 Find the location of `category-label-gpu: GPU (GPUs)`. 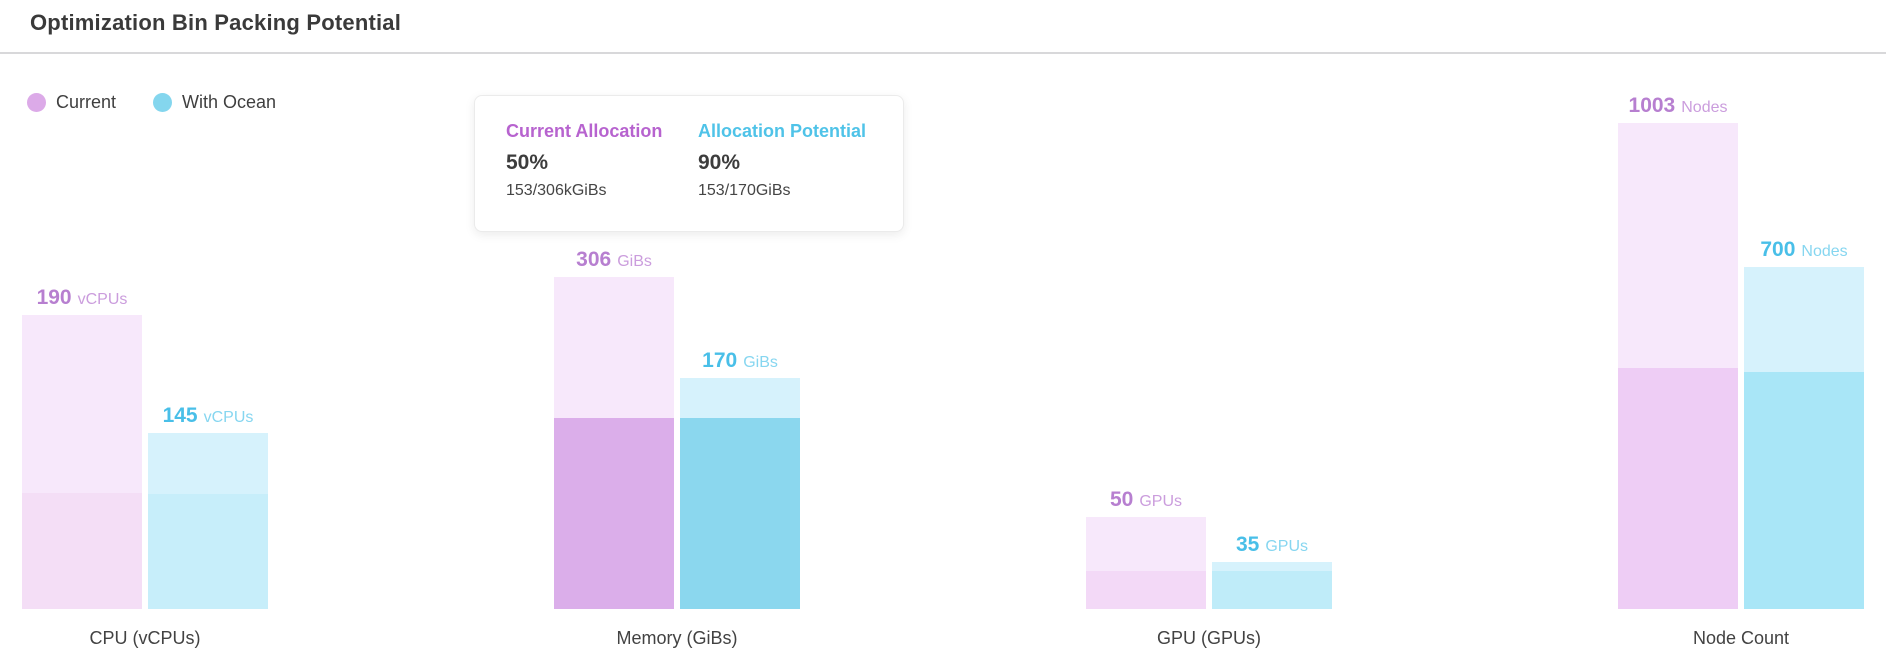

category-label-gpu: GPU (GPUs) is located at coordinates (1208, 638).